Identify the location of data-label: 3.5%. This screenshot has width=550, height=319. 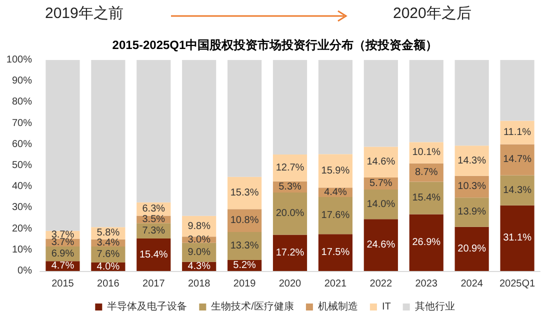
(154, 219).